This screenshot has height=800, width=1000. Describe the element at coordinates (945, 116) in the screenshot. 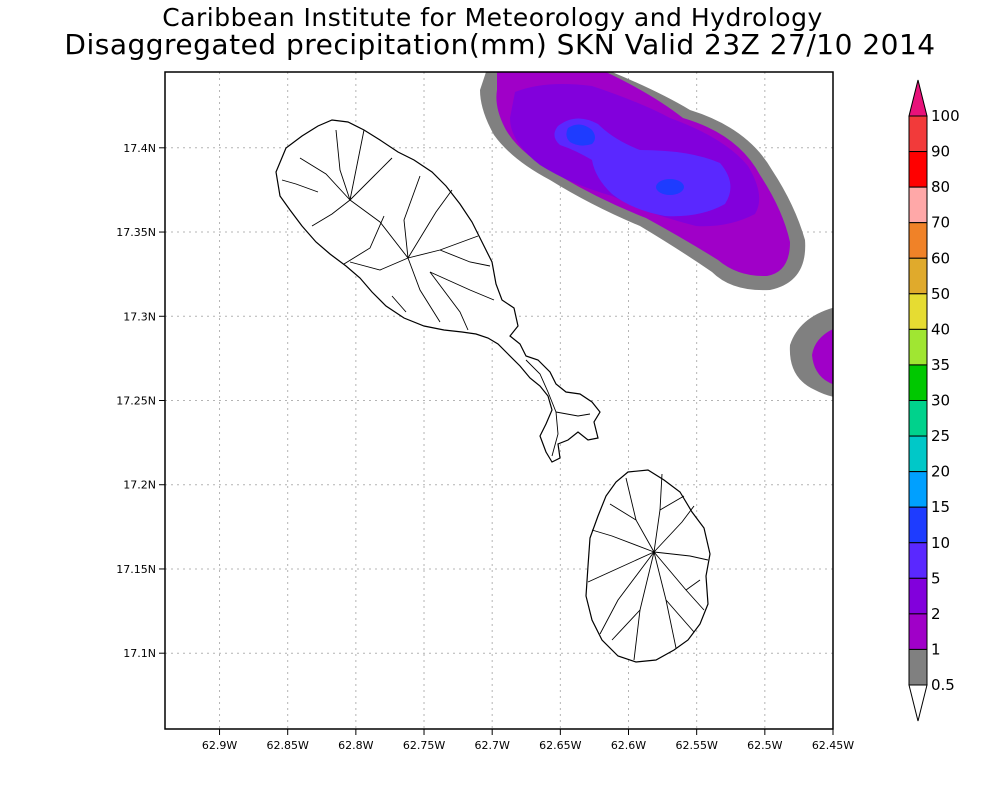

I see `colorbar-label: 100` at that location.